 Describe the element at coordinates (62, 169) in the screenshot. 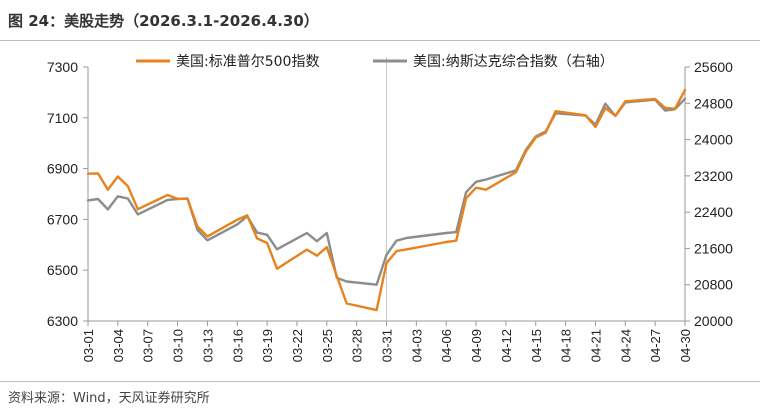

I see `y-left-tick-label: 6900` at that location.